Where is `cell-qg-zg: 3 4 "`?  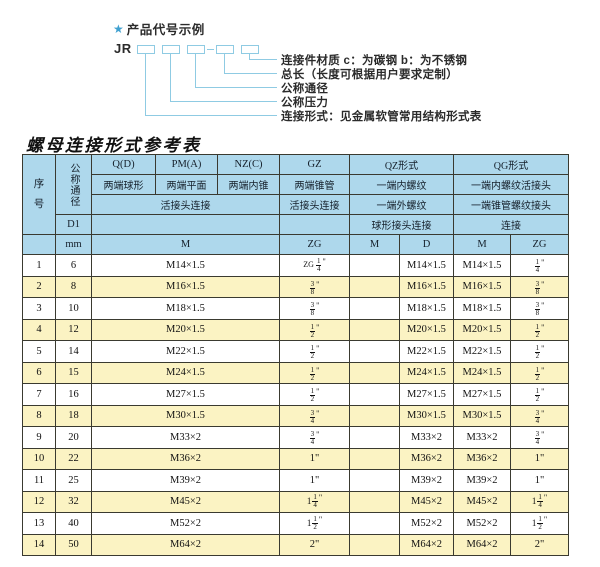
cell-qg-zg: 3 4 " is located at coordinates (539, 415).